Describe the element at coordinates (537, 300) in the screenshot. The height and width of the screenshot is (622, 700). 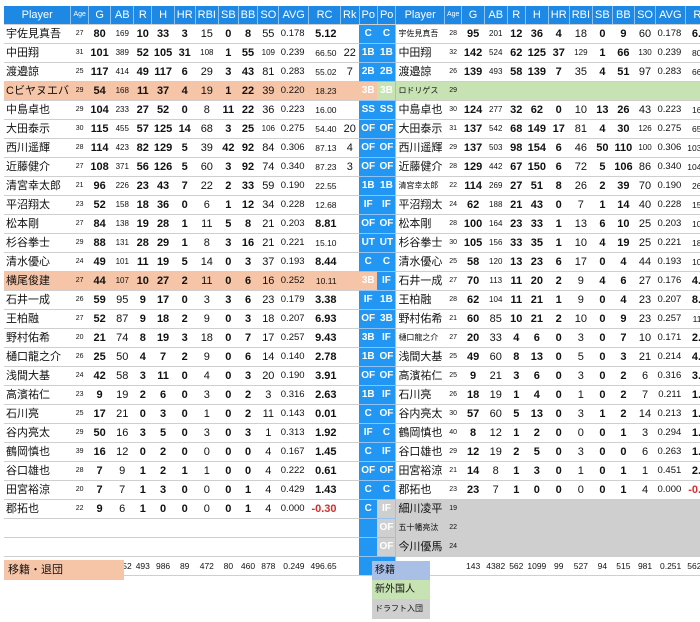
I see `stat-cell: 21` at that location.